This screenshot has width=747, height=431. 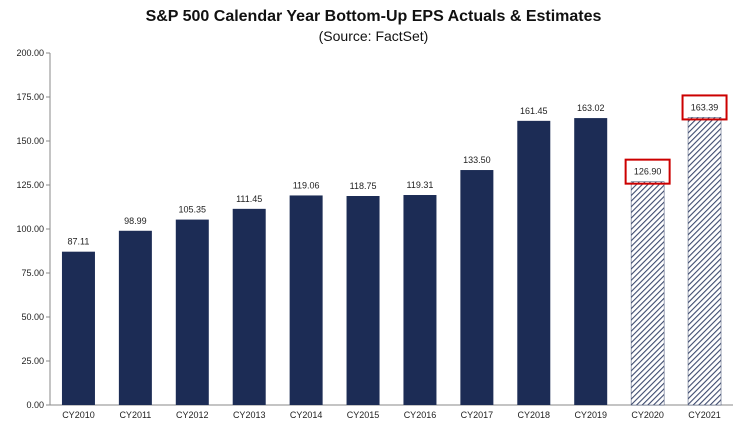 What do you see at coordinates (30, 229) in the screenshot?
I see `y-tick-label: 100.00` at bounding box center [30, 229].